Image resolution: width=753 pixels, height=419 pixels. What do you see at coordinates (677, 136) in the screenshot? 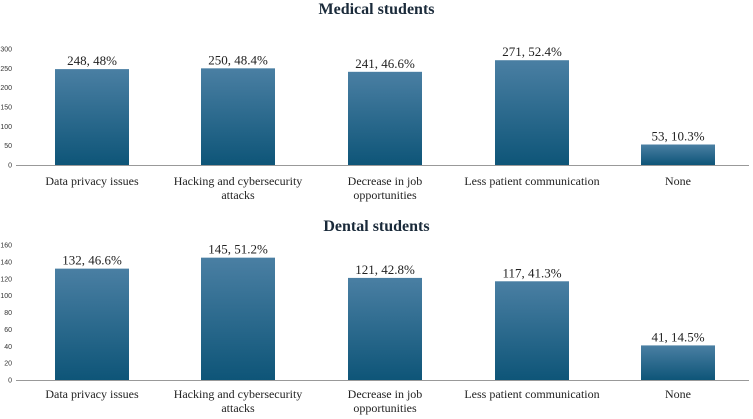
I see `data-label: 53, 10.3%` at bounding box center [677, 136].